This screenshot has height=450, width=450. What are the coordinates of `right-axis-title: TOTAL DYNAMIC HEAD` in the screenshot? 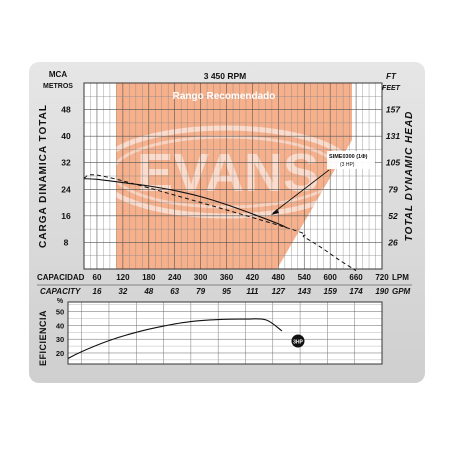 It's located at (409, 176).